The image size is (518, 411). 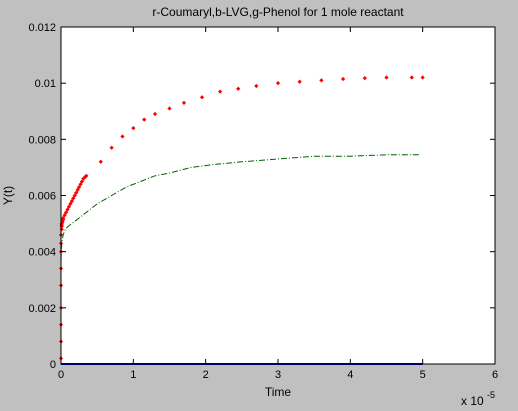 What do you see at coordinates (8, 195) in the screenshot?
I see `y-axis-label: Y(t)` at bounding box center [8, 195].